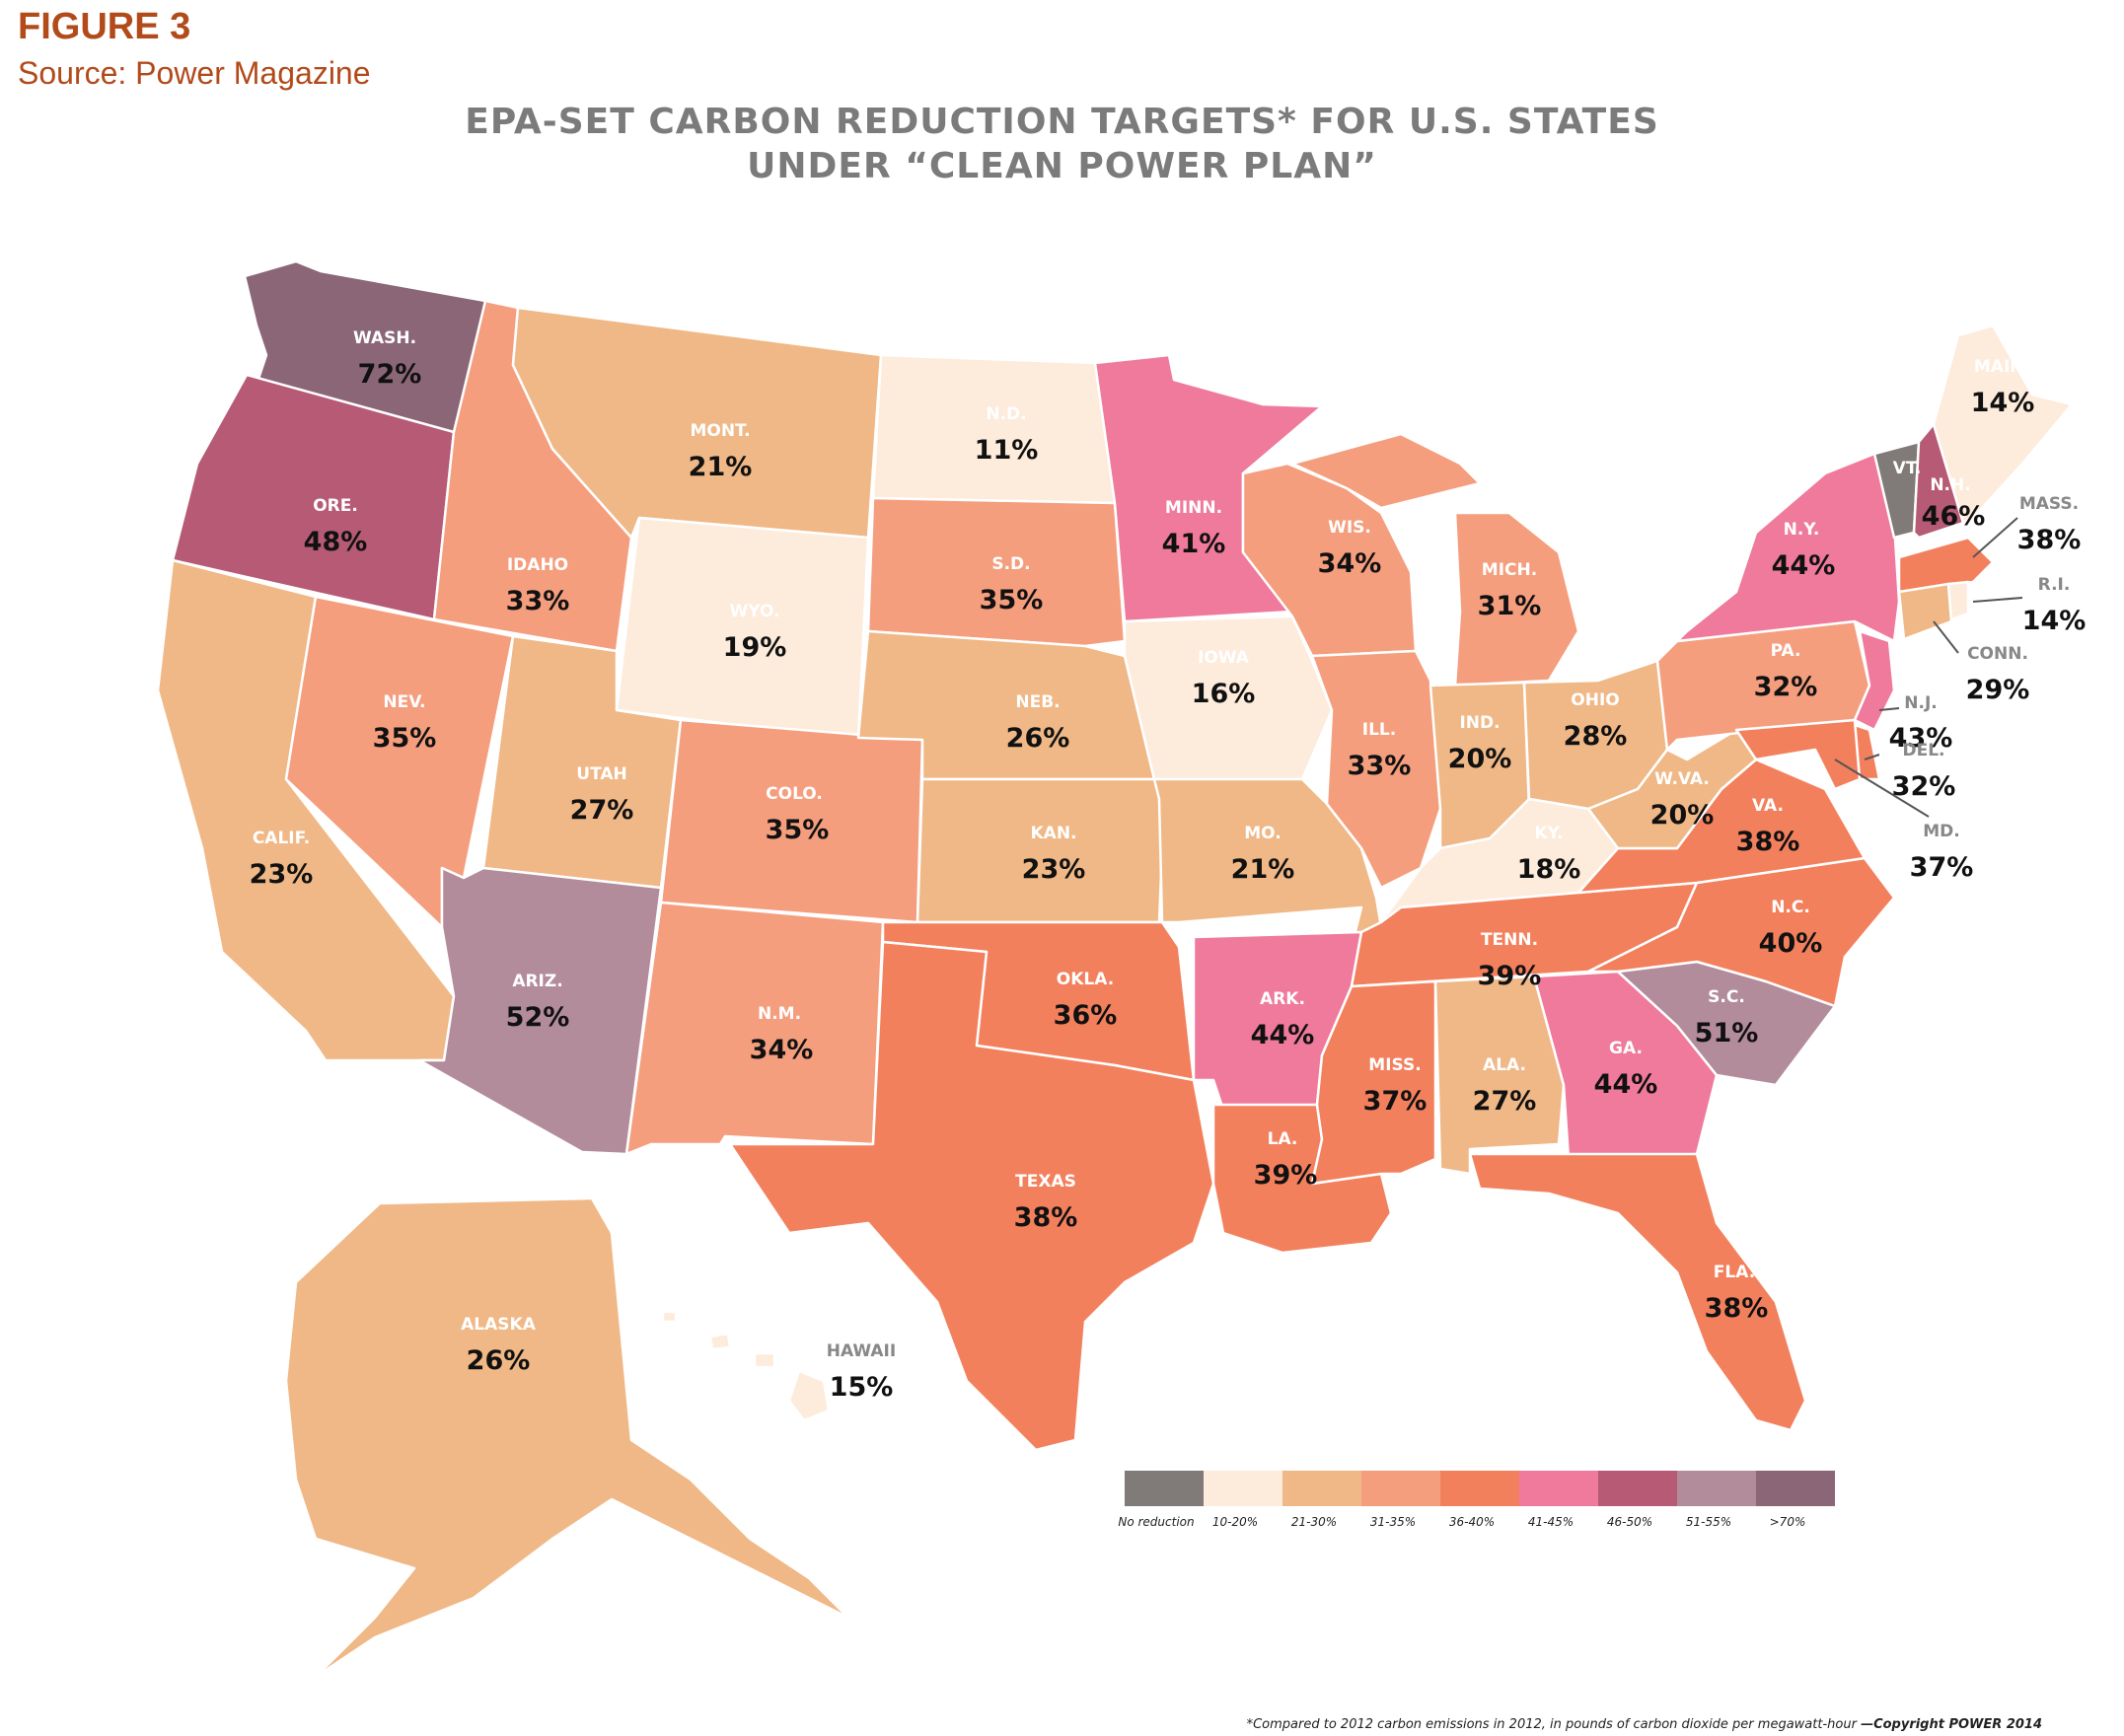  Describe the element at coordinates (1054, 869) in the screenshot. I see `state-pct-ks: 23%` at that location.